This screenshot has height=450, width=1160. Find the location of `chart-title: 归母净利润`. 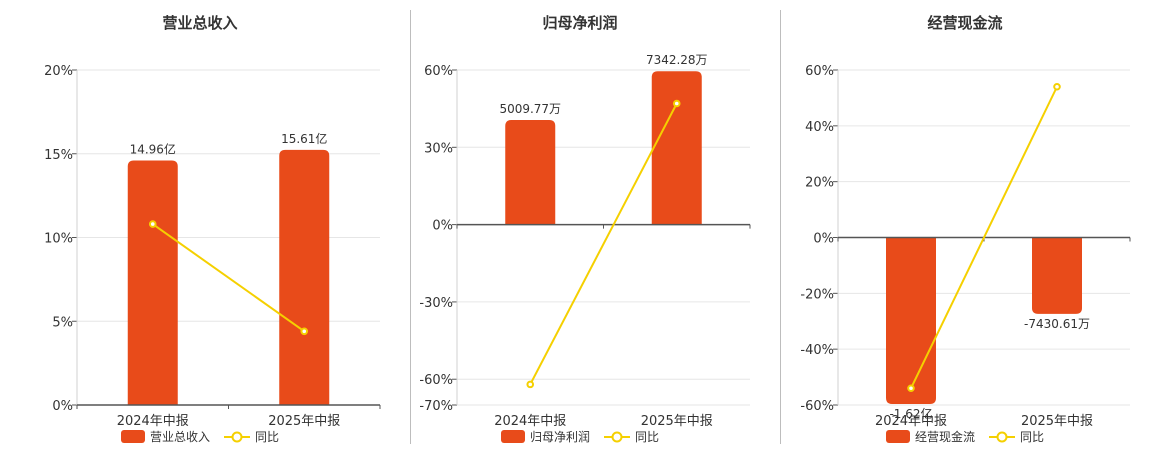

chart-title: 归母净利润 is located at coordinates (580, 23).